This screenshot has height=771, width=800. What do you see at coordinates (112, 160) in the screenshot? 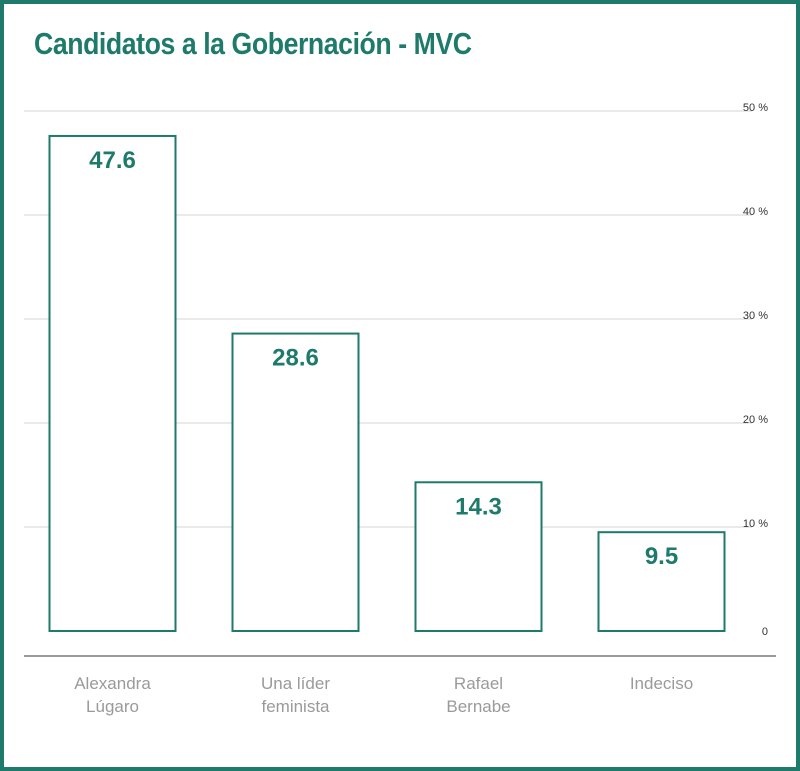
I see `data-label: 47.6` at bounding box center [112, 160].